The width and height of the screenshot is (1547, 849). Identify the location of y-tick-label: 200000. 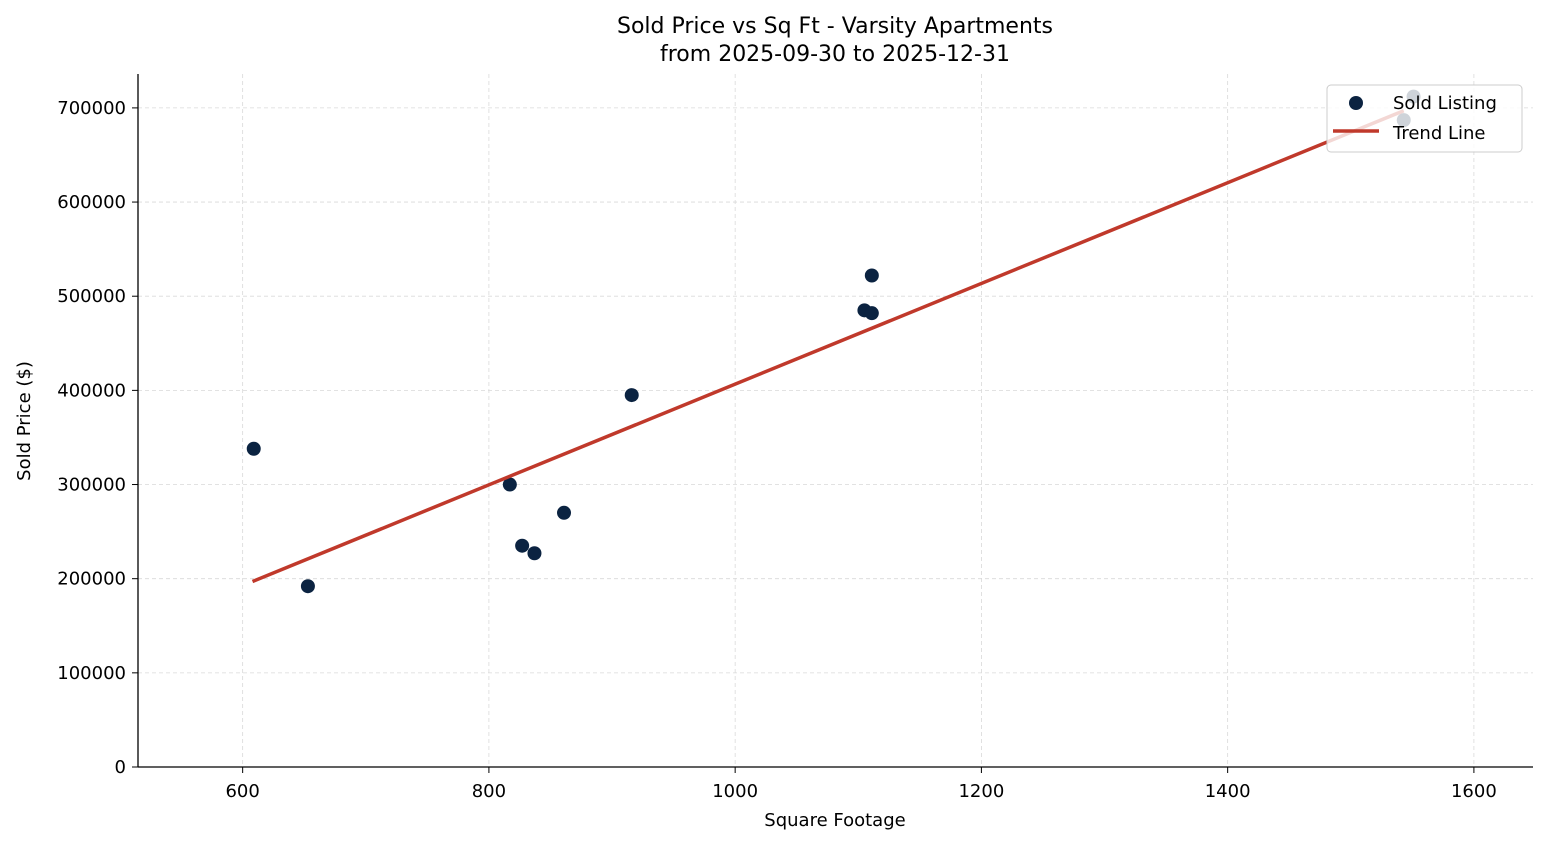
(91, 579).